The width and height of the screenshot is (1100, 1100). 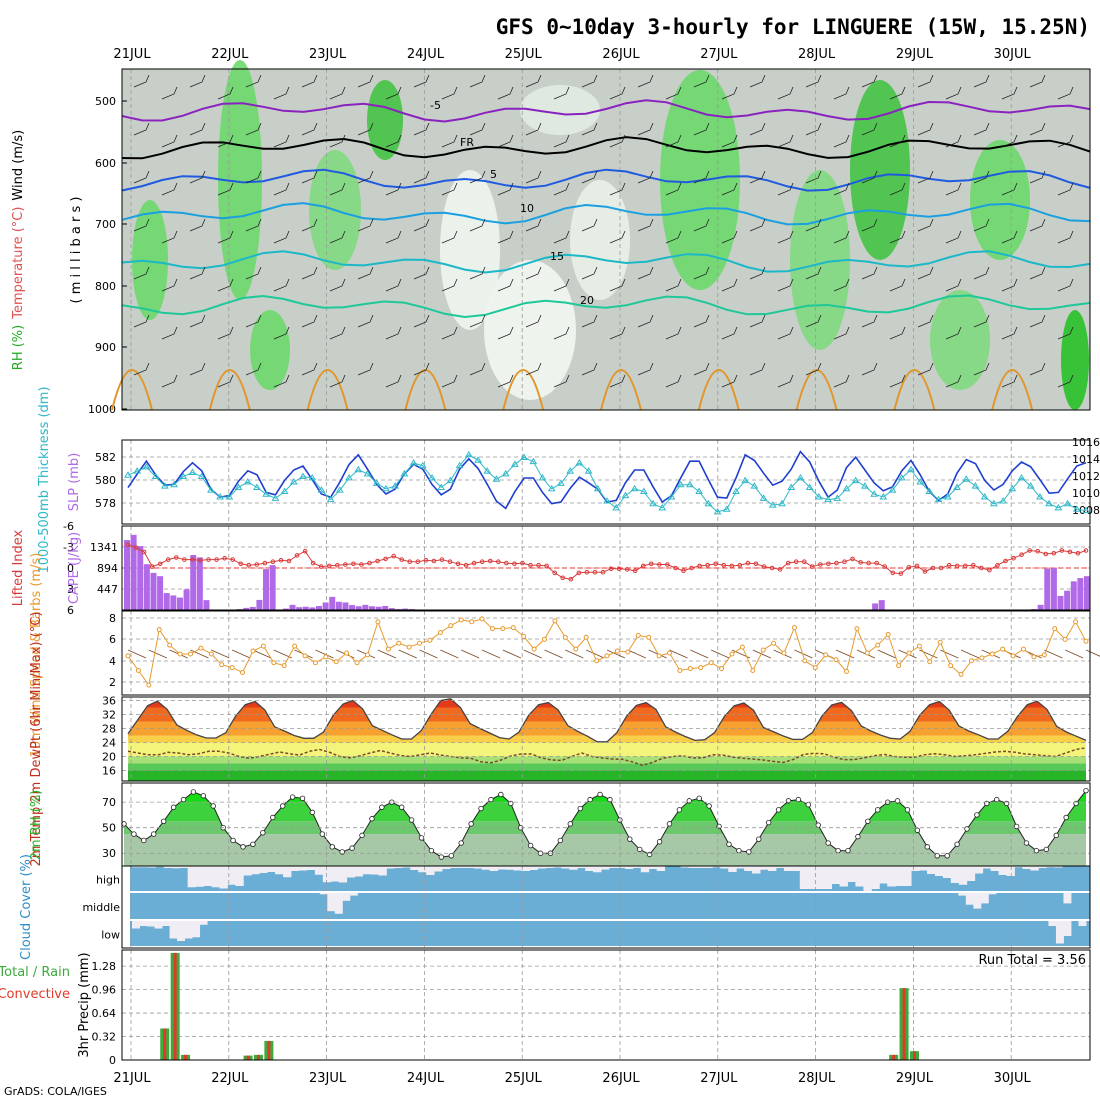 What do you see at coordinates (914, 1055) in the screenshot?
I see `convective-bar` at bounding box center [914, 1055].